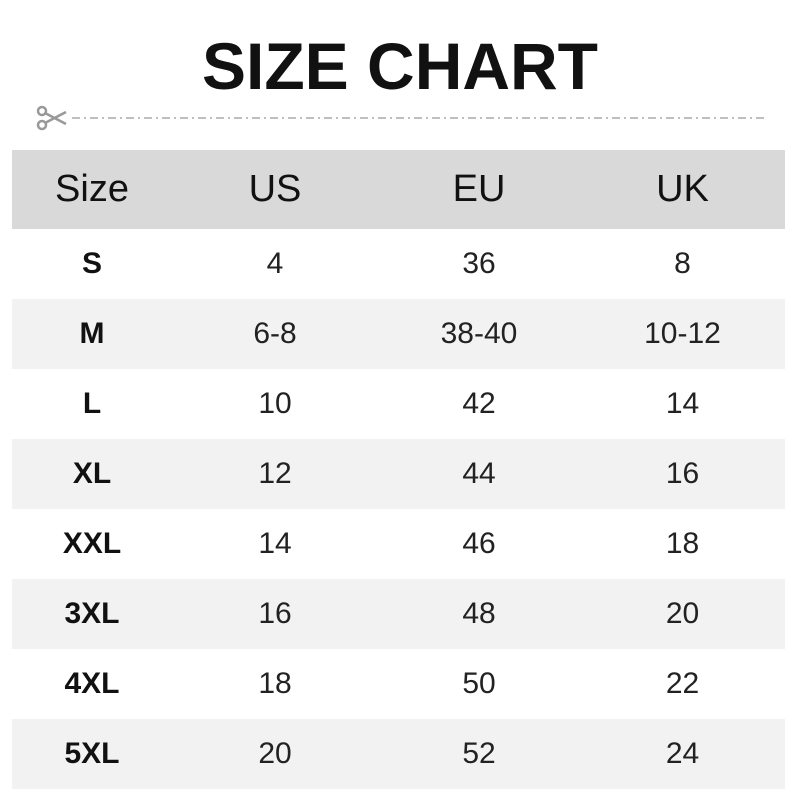 The height and width of the screenshot is (800, 800). What do you see at coordinates (92, 683) in the screenshot?
I see `size-cell: 4XL` at bounding box center [92, 683].